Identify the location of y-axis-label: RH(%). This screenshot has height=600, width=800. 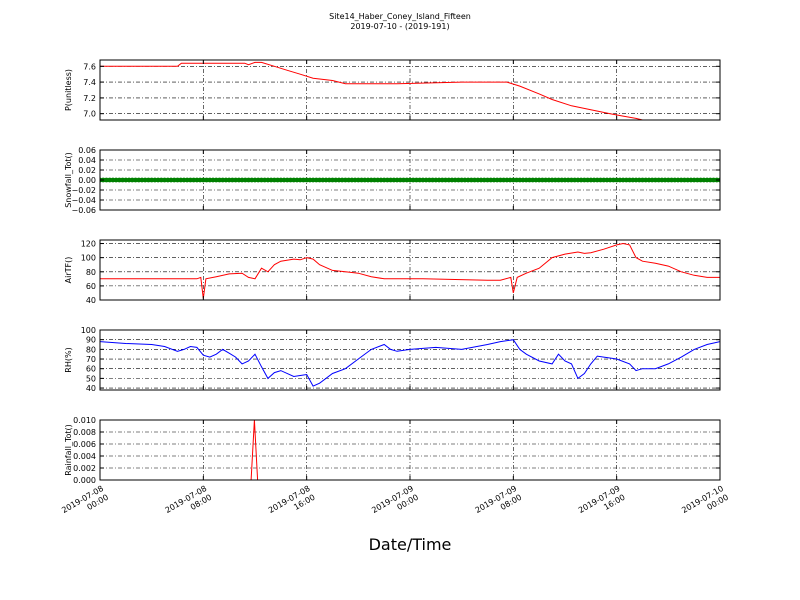
(68, 359).